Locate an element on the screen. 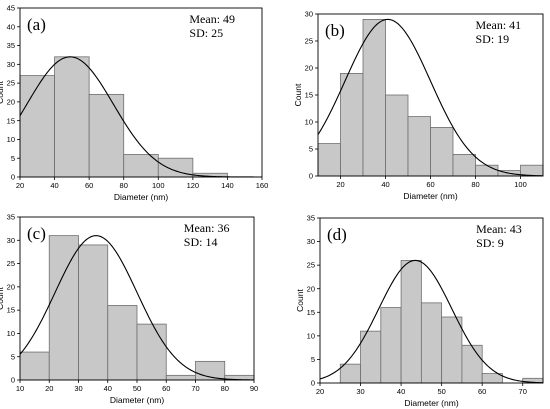  panel-label: (a) is located at coordinates (36, 24).